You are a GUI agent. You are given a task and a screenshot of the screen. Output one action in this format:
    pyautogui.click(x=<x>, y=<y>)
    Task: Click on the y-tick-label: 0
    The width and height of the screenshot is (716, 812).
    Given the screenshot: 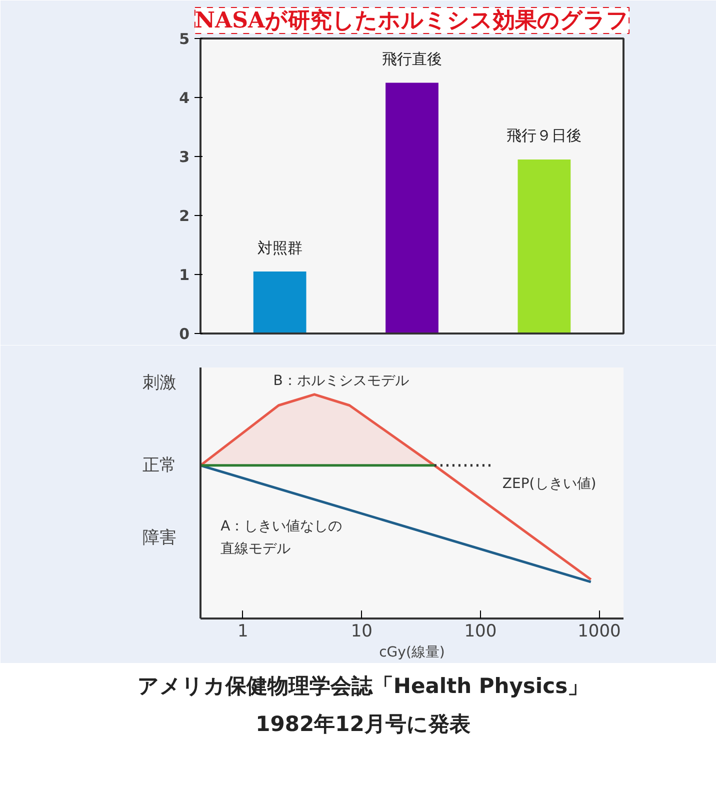 What is the action you would take?
    pyautogui.click(x=184, y=334)
    